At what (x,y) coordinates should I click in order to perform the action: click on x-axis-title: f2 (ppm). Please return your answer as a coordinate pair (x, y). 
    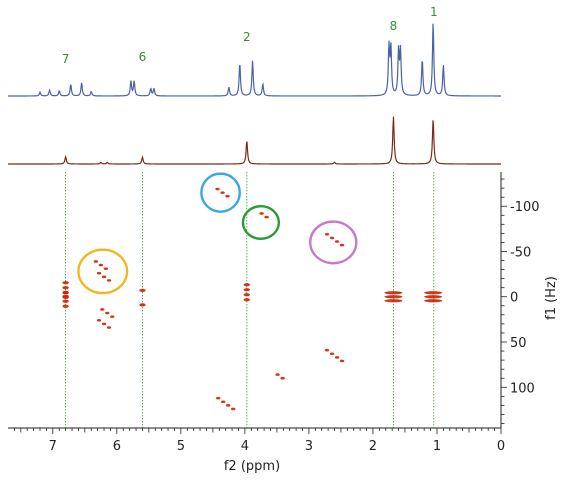
    Looking at the image, I should click on (252, 466).